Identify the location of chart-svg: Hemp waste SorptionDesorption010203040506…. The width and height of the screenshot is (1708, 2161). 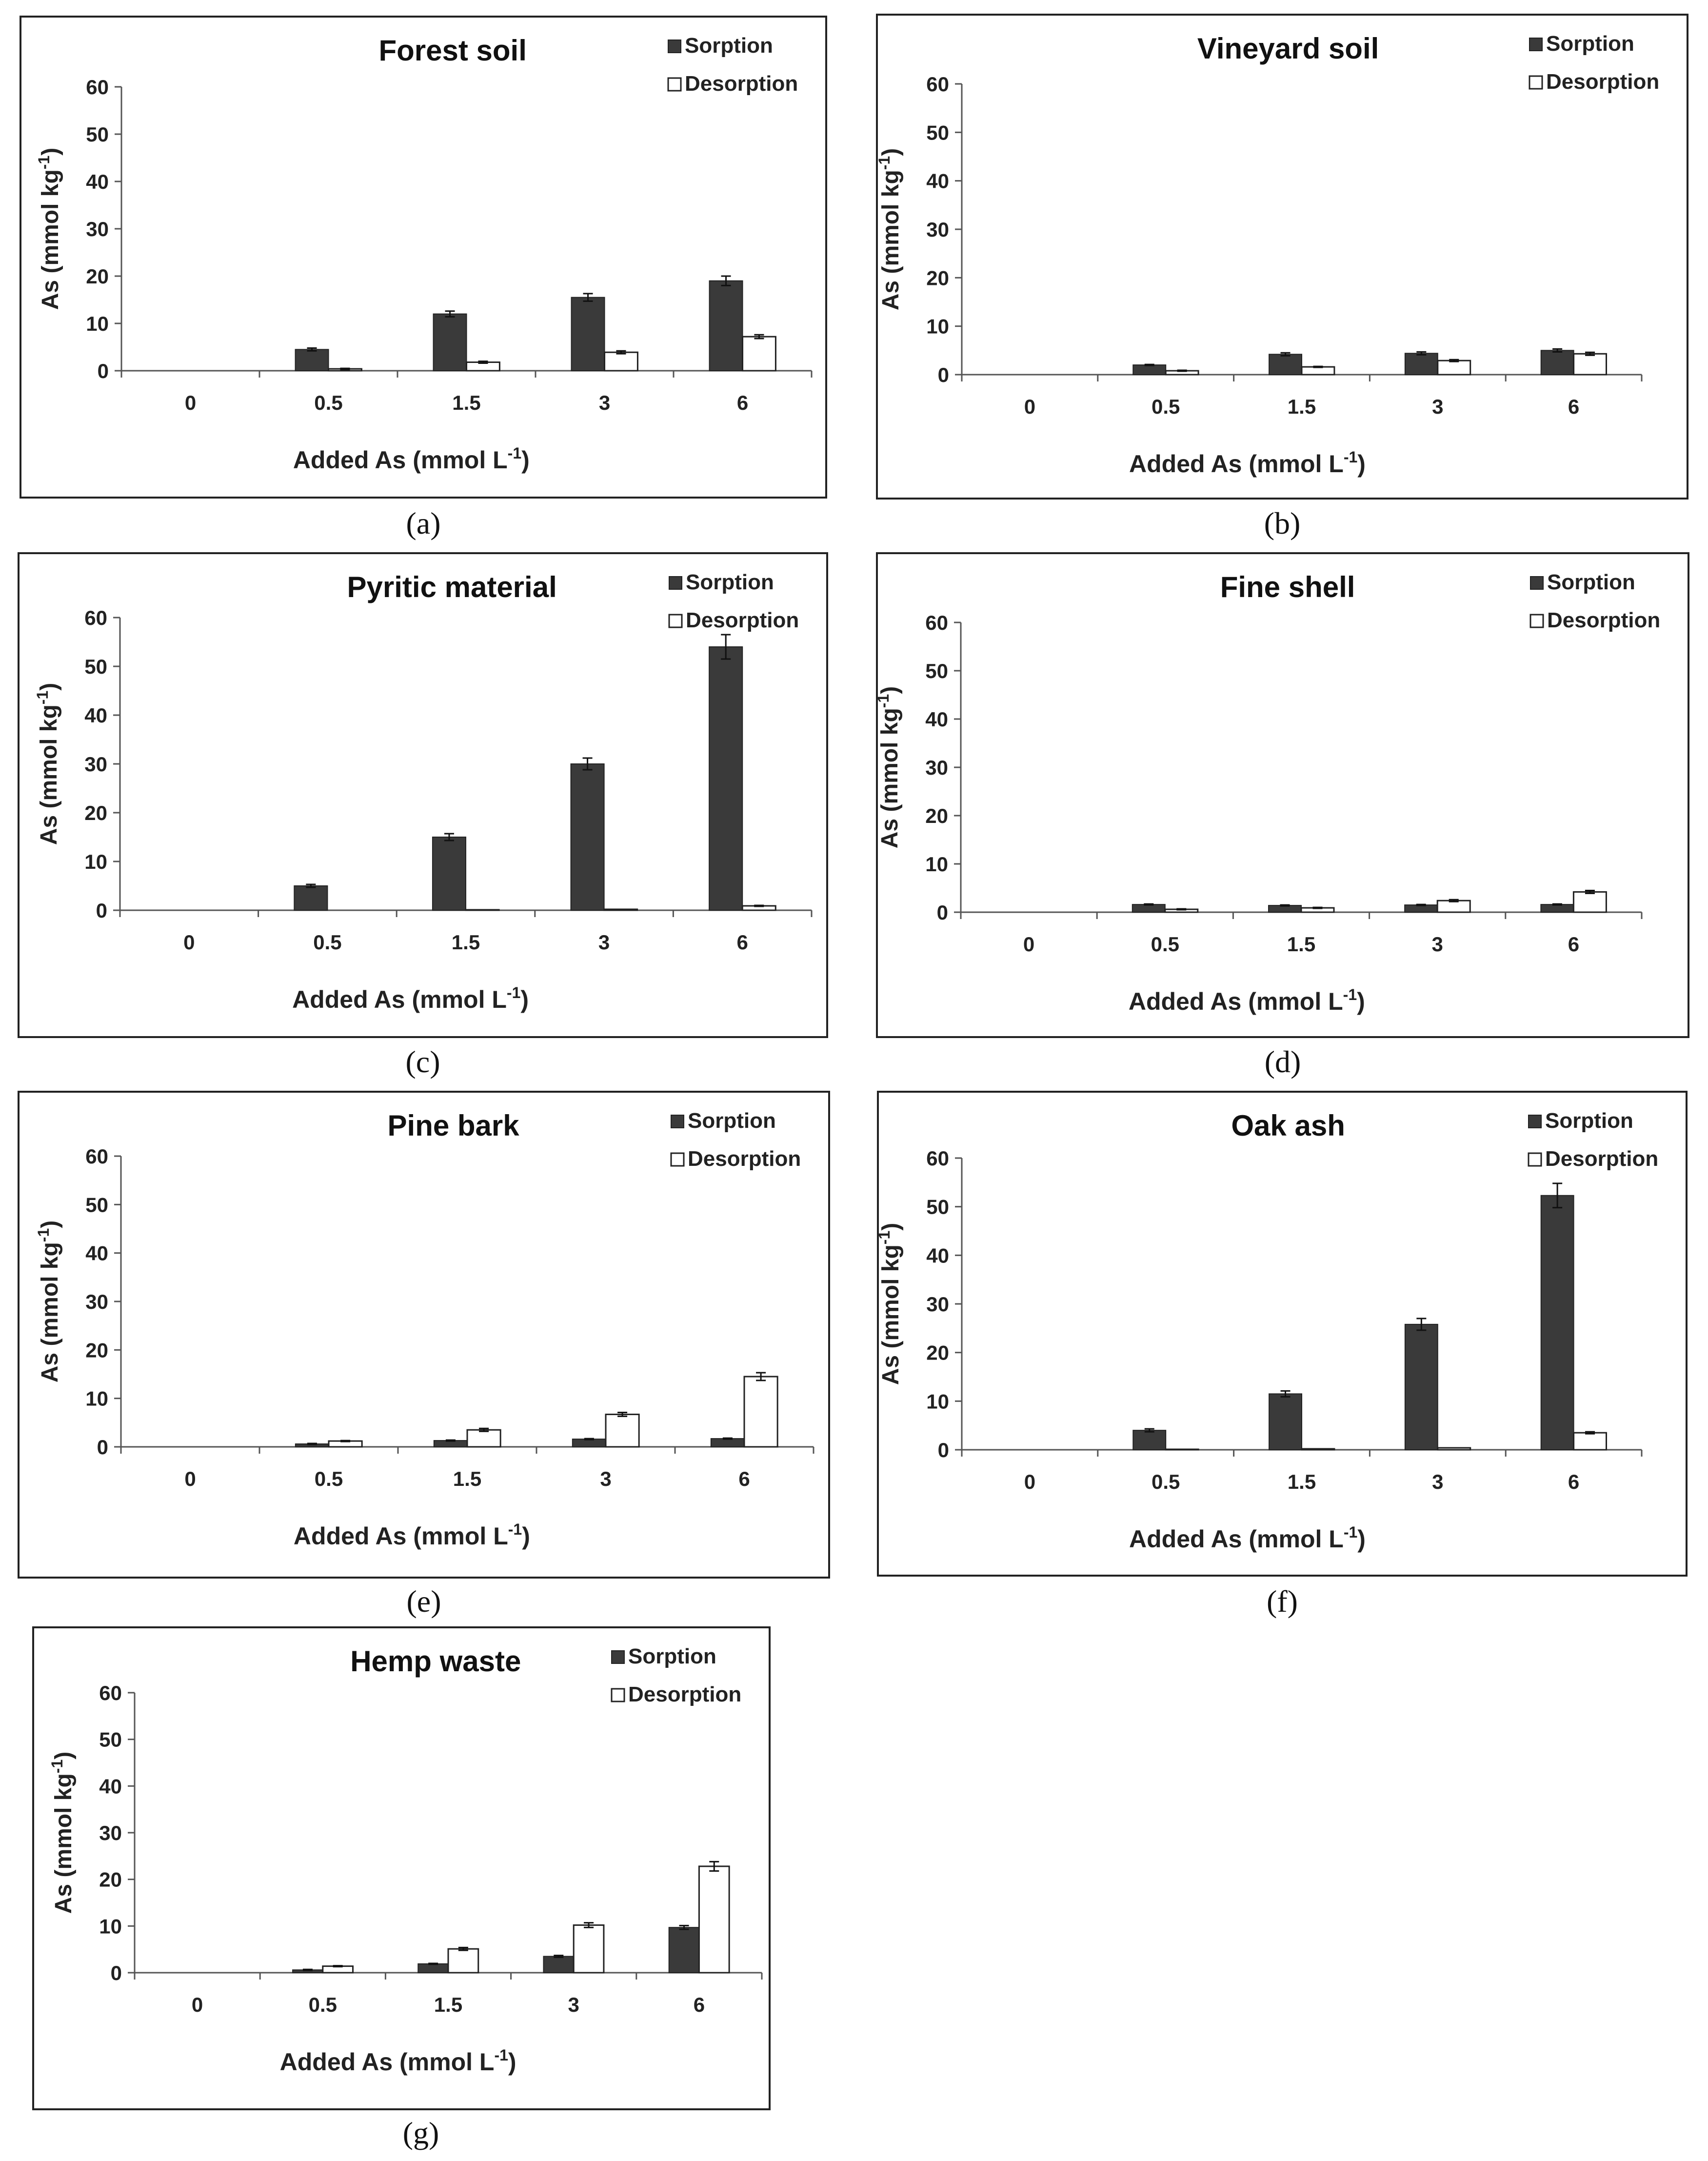
(405, 1860).